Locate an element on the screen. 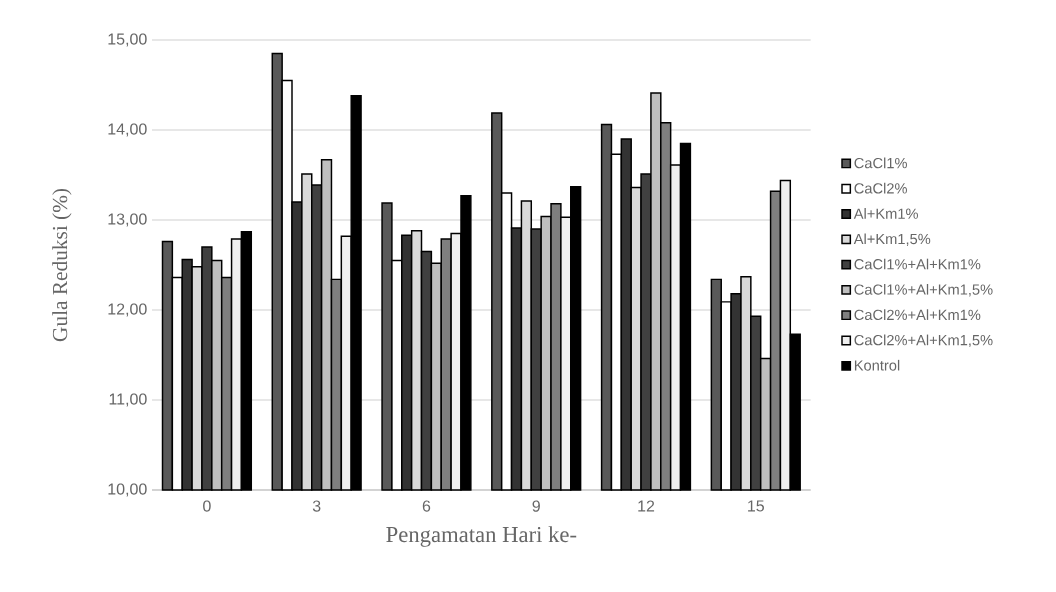 Image resolution: width=1056 pixels, height=592 pixels. x-tick-label: 12 is located at coordinates (646, 506).